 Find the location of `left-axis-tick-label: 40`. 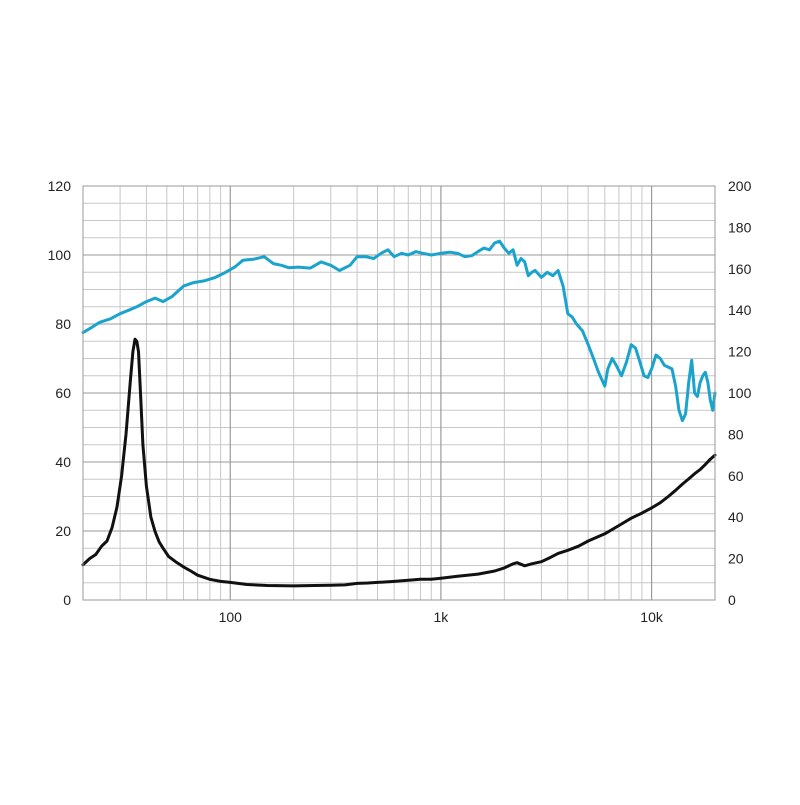

left-axis-tick-label: 40 is located at coordinates (63, 462).